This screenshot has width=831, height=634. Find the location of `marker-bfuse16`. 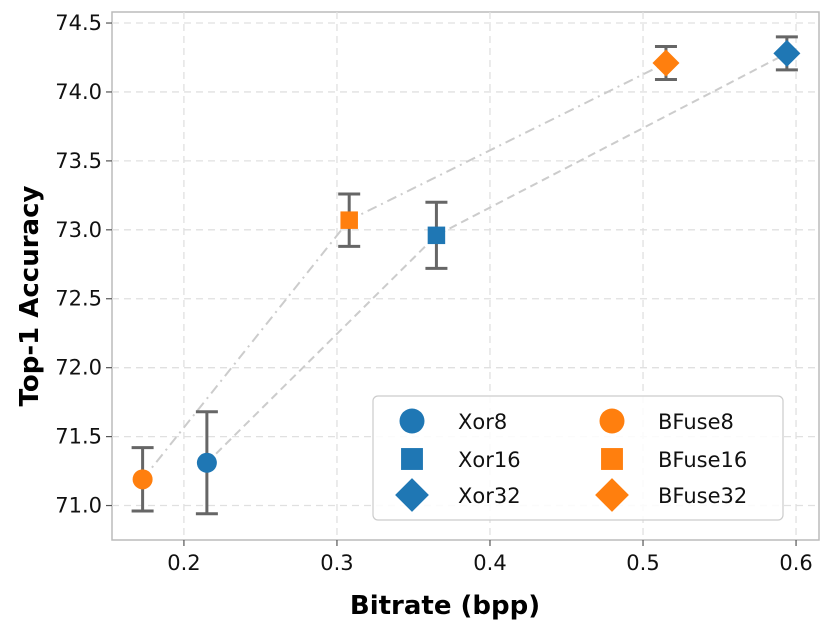

marker-bfuse16 is located at coordinates (349, 220).